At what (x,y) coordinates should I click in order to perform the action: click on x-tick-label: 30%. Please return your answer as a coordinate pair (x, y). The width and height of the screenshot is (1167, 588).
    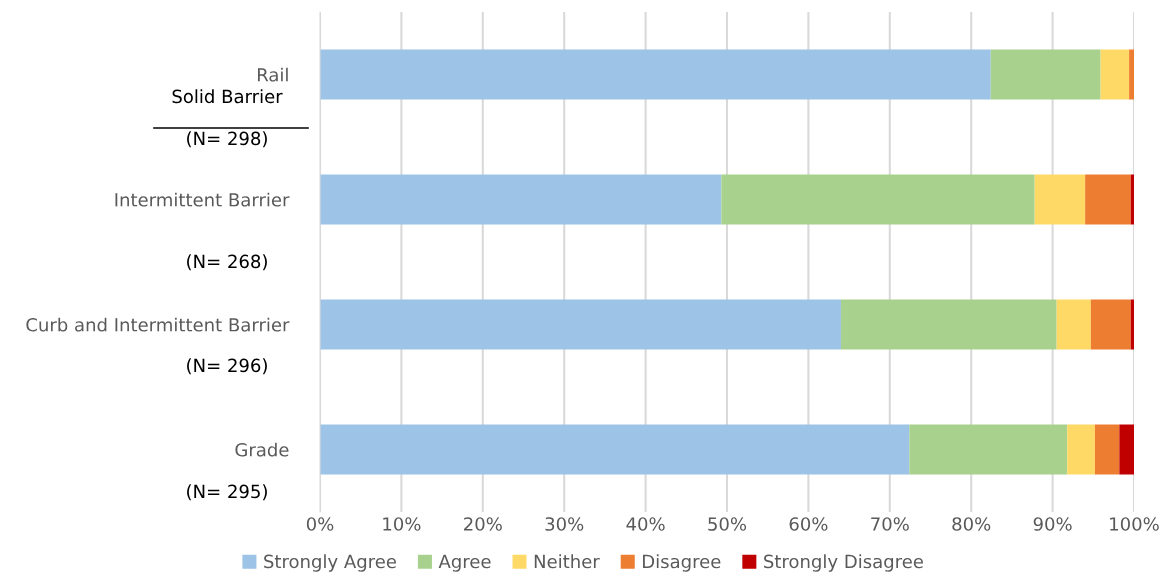
    Looking at the image, I should click on (564, 524).